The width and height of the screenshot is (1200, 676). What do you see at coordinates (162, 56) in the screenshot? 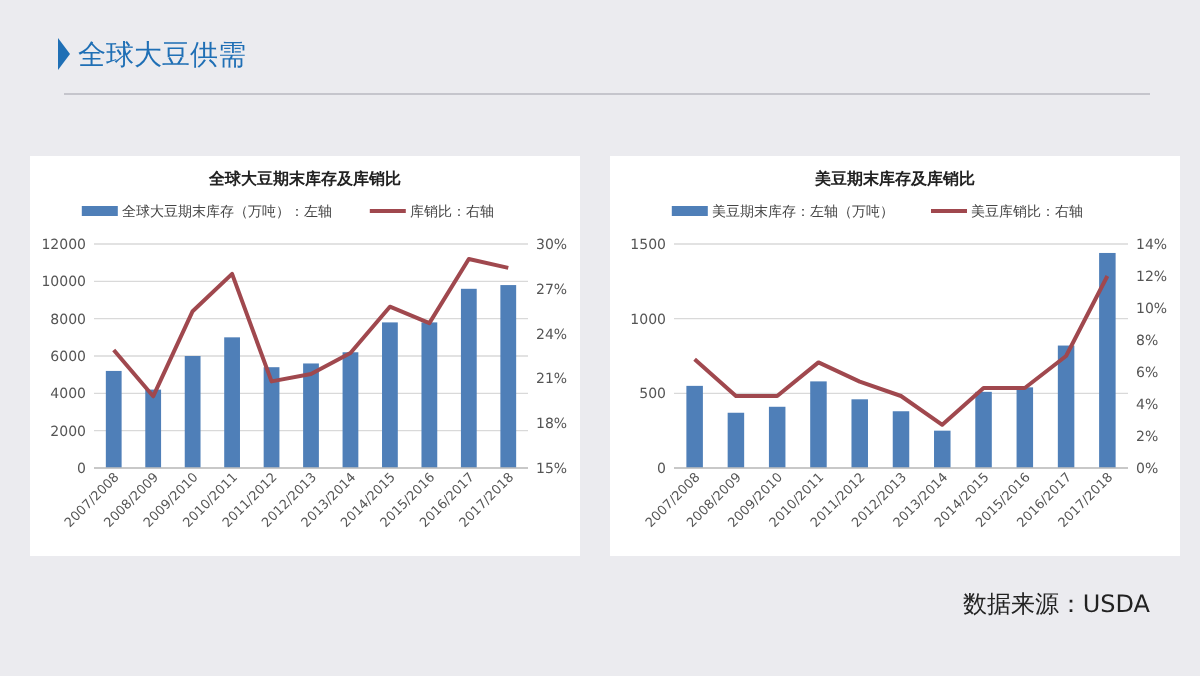
I see `text: 全球大豆供需` at bounding box center [162, 56].